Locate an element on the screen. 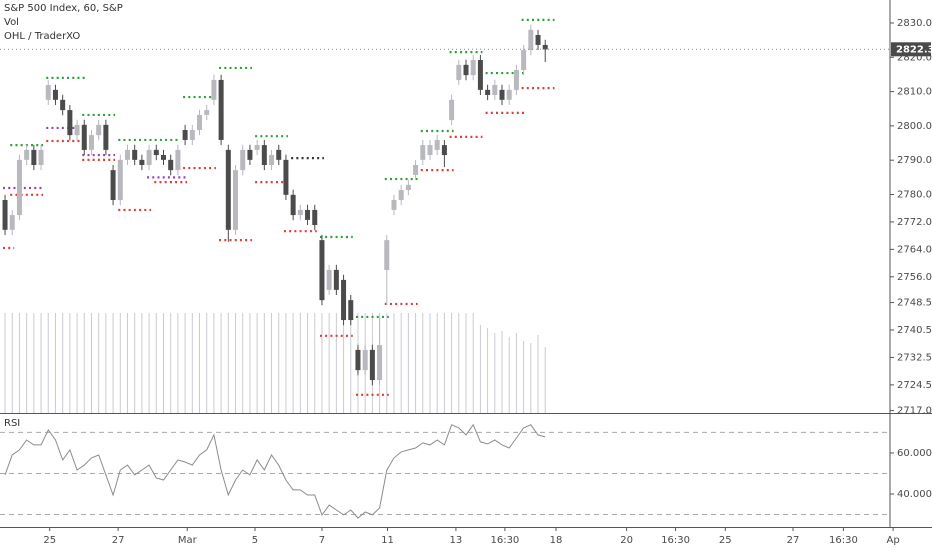 This screenshot has width=932, height=550. y-tick-label: 2772.00 is located at coordinates (914, 222).